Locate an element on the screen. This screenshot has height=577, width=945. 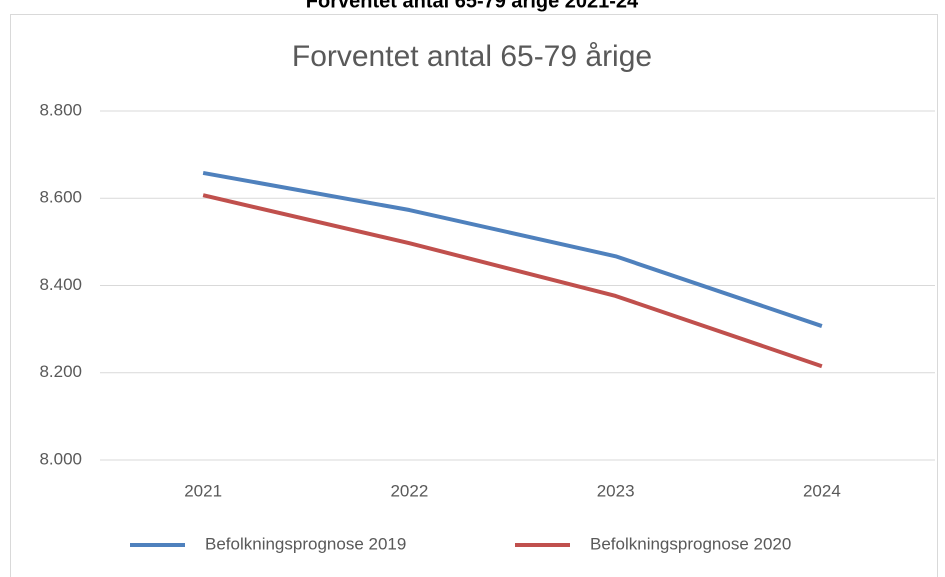
legend-label: Befolkningsprognose 2019 is located at coordinates (305, 543).